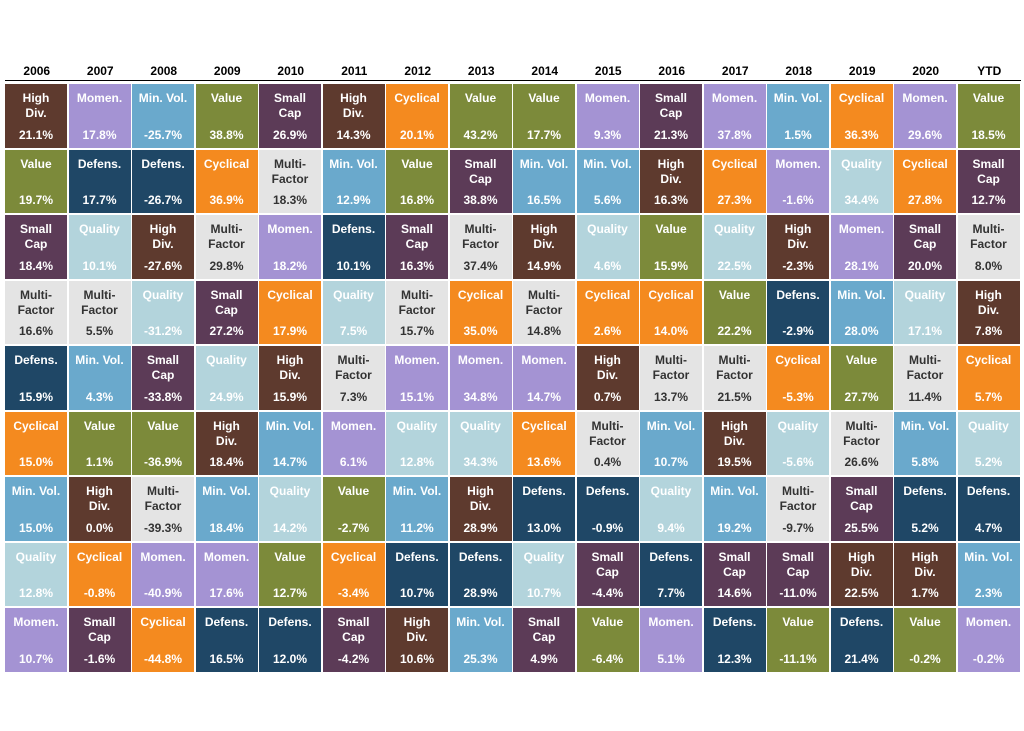 This screenshot has height=731, width=1024. I want to click on cell-2012-rank-9: High Div. 10.6%, so click(417, 640).